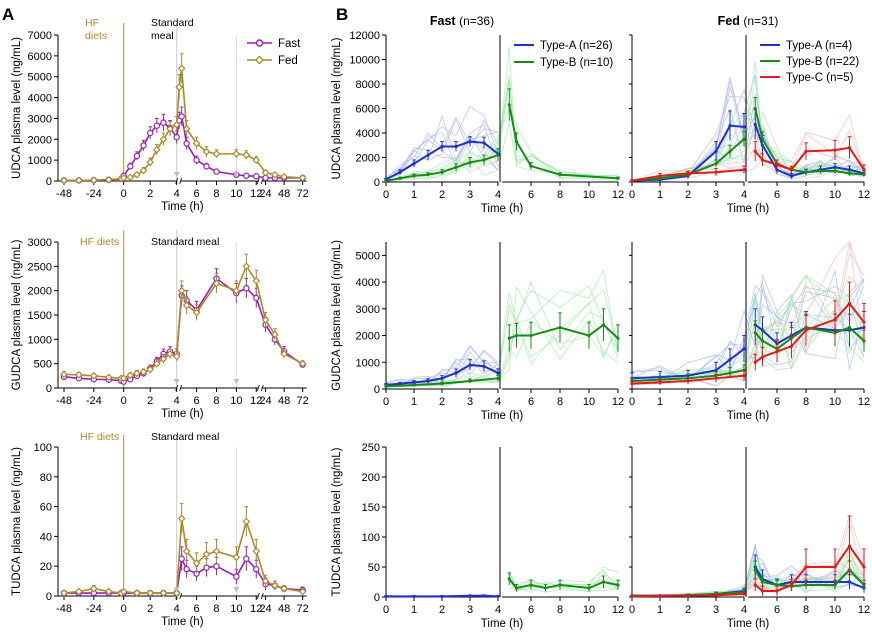 The height and width of the screenshot is (641, 872). What do you see at coordinates (822, 62) in the screenshot?
I see `legend-label-type-b-fed: Type-B (n=22)` at bounding box center [822, 62].